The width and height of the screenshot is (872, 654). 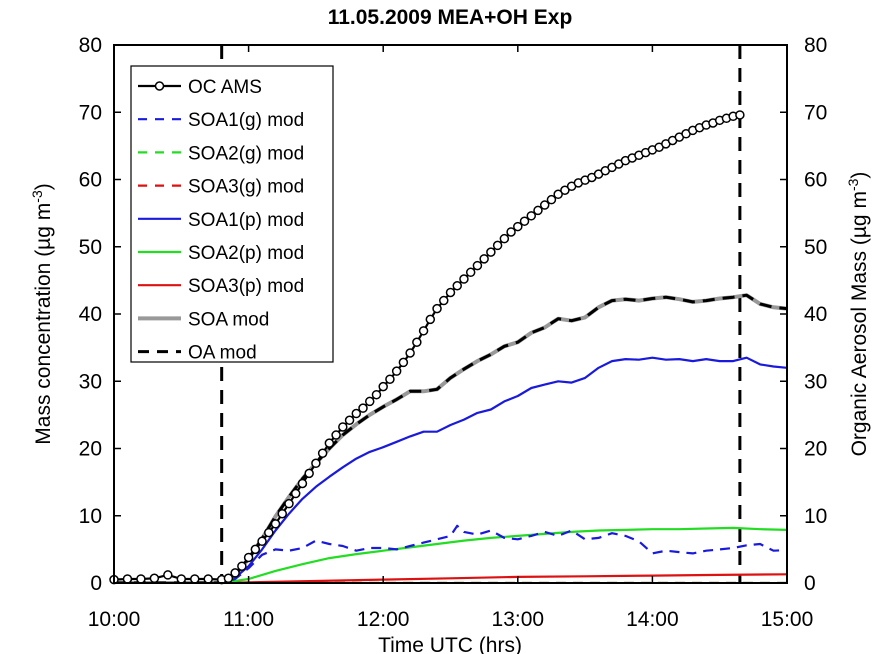 What do you see at coordinates (96, 583) in the screenshot?
I see `y-left-tick-label: 0` at bounding box center [96, 583].